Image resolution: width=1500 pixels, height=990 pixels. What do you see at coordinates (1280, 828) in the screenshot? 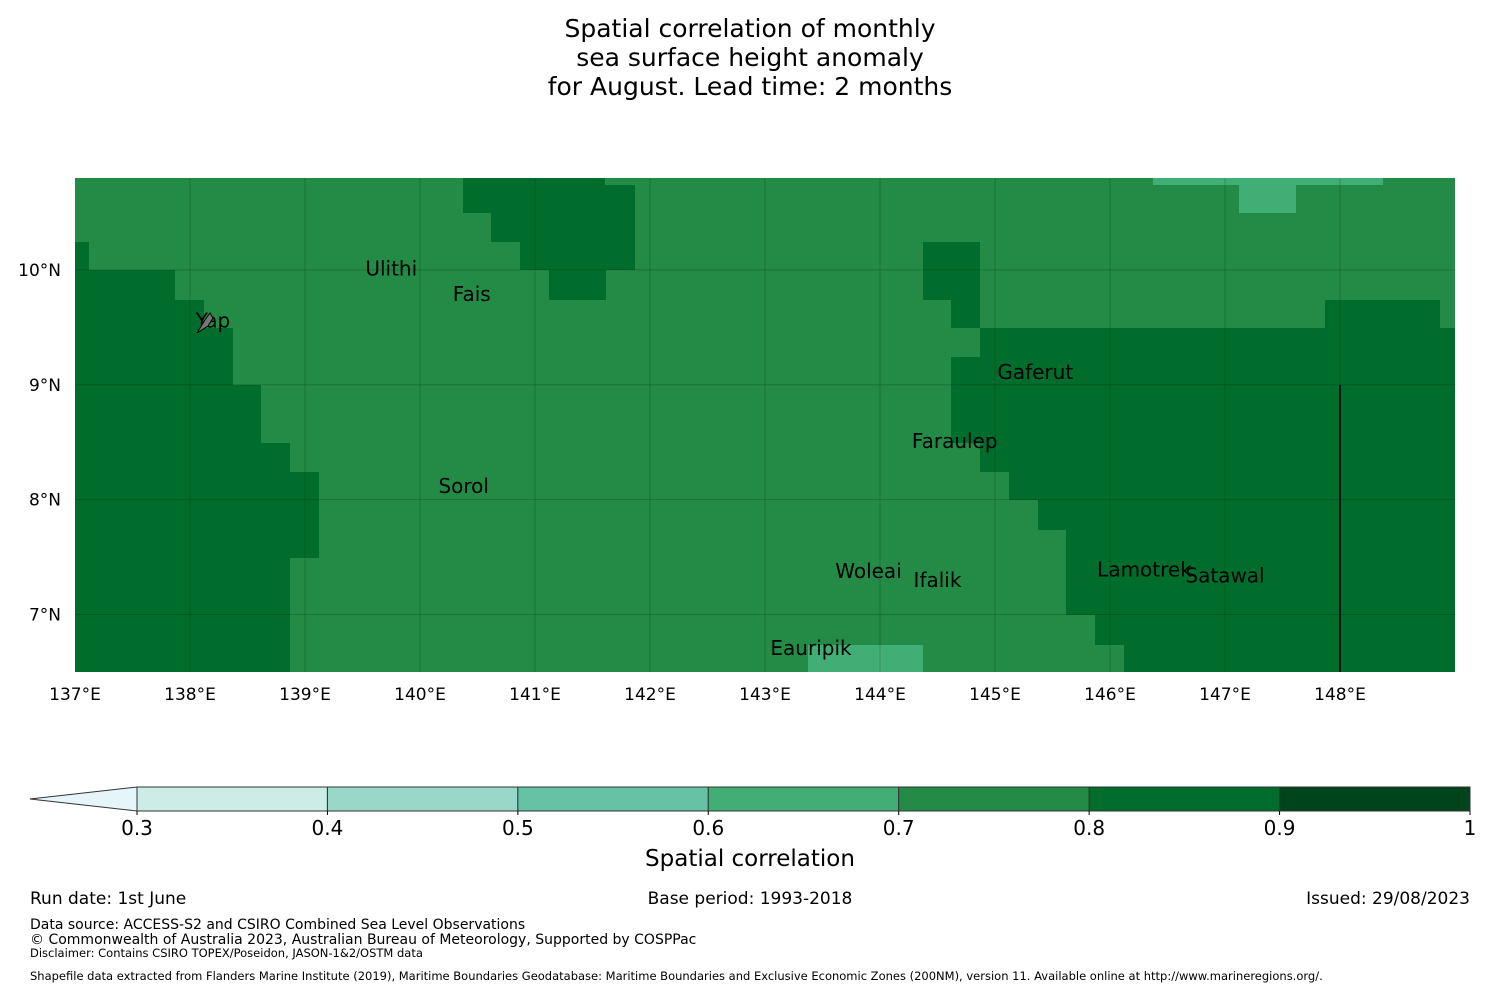
I see `colorbar-tick-label: 0.9` at bounding box center [1280, 828].